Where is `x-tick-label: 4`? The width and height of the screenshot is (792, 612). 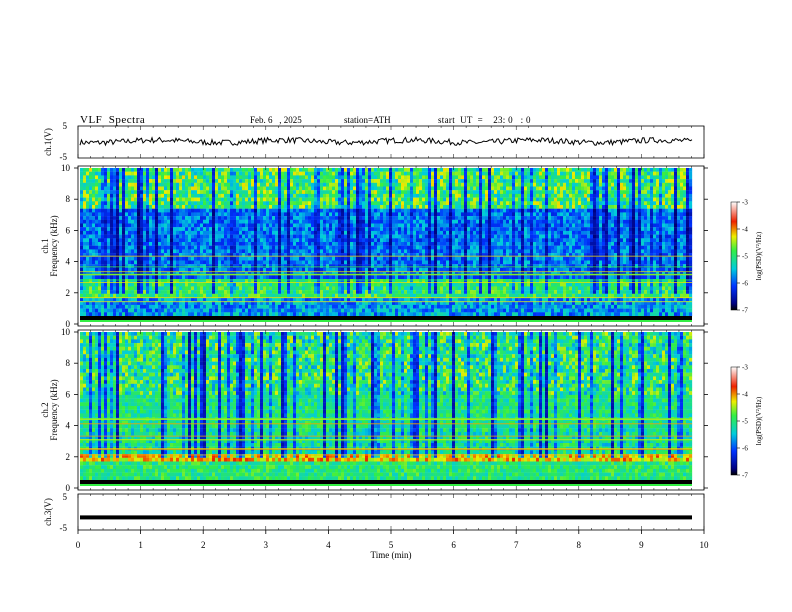
x-tick-label: 4 is located at coordinates (328, 545).